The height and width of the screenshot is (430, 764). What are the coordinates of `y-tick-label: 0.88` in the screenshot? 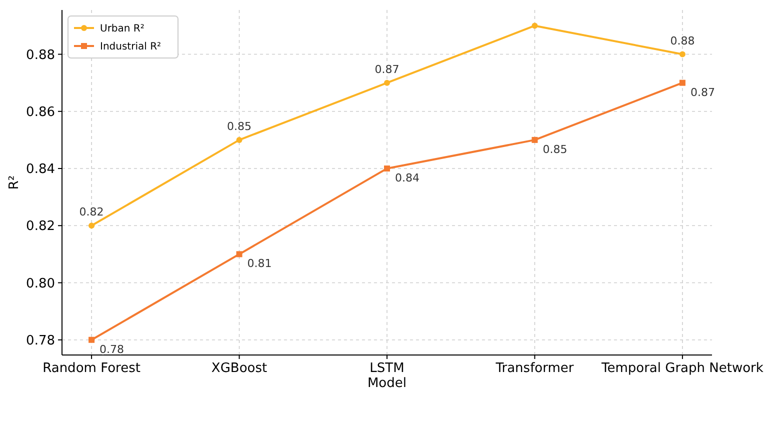 It's located at (40, 55).